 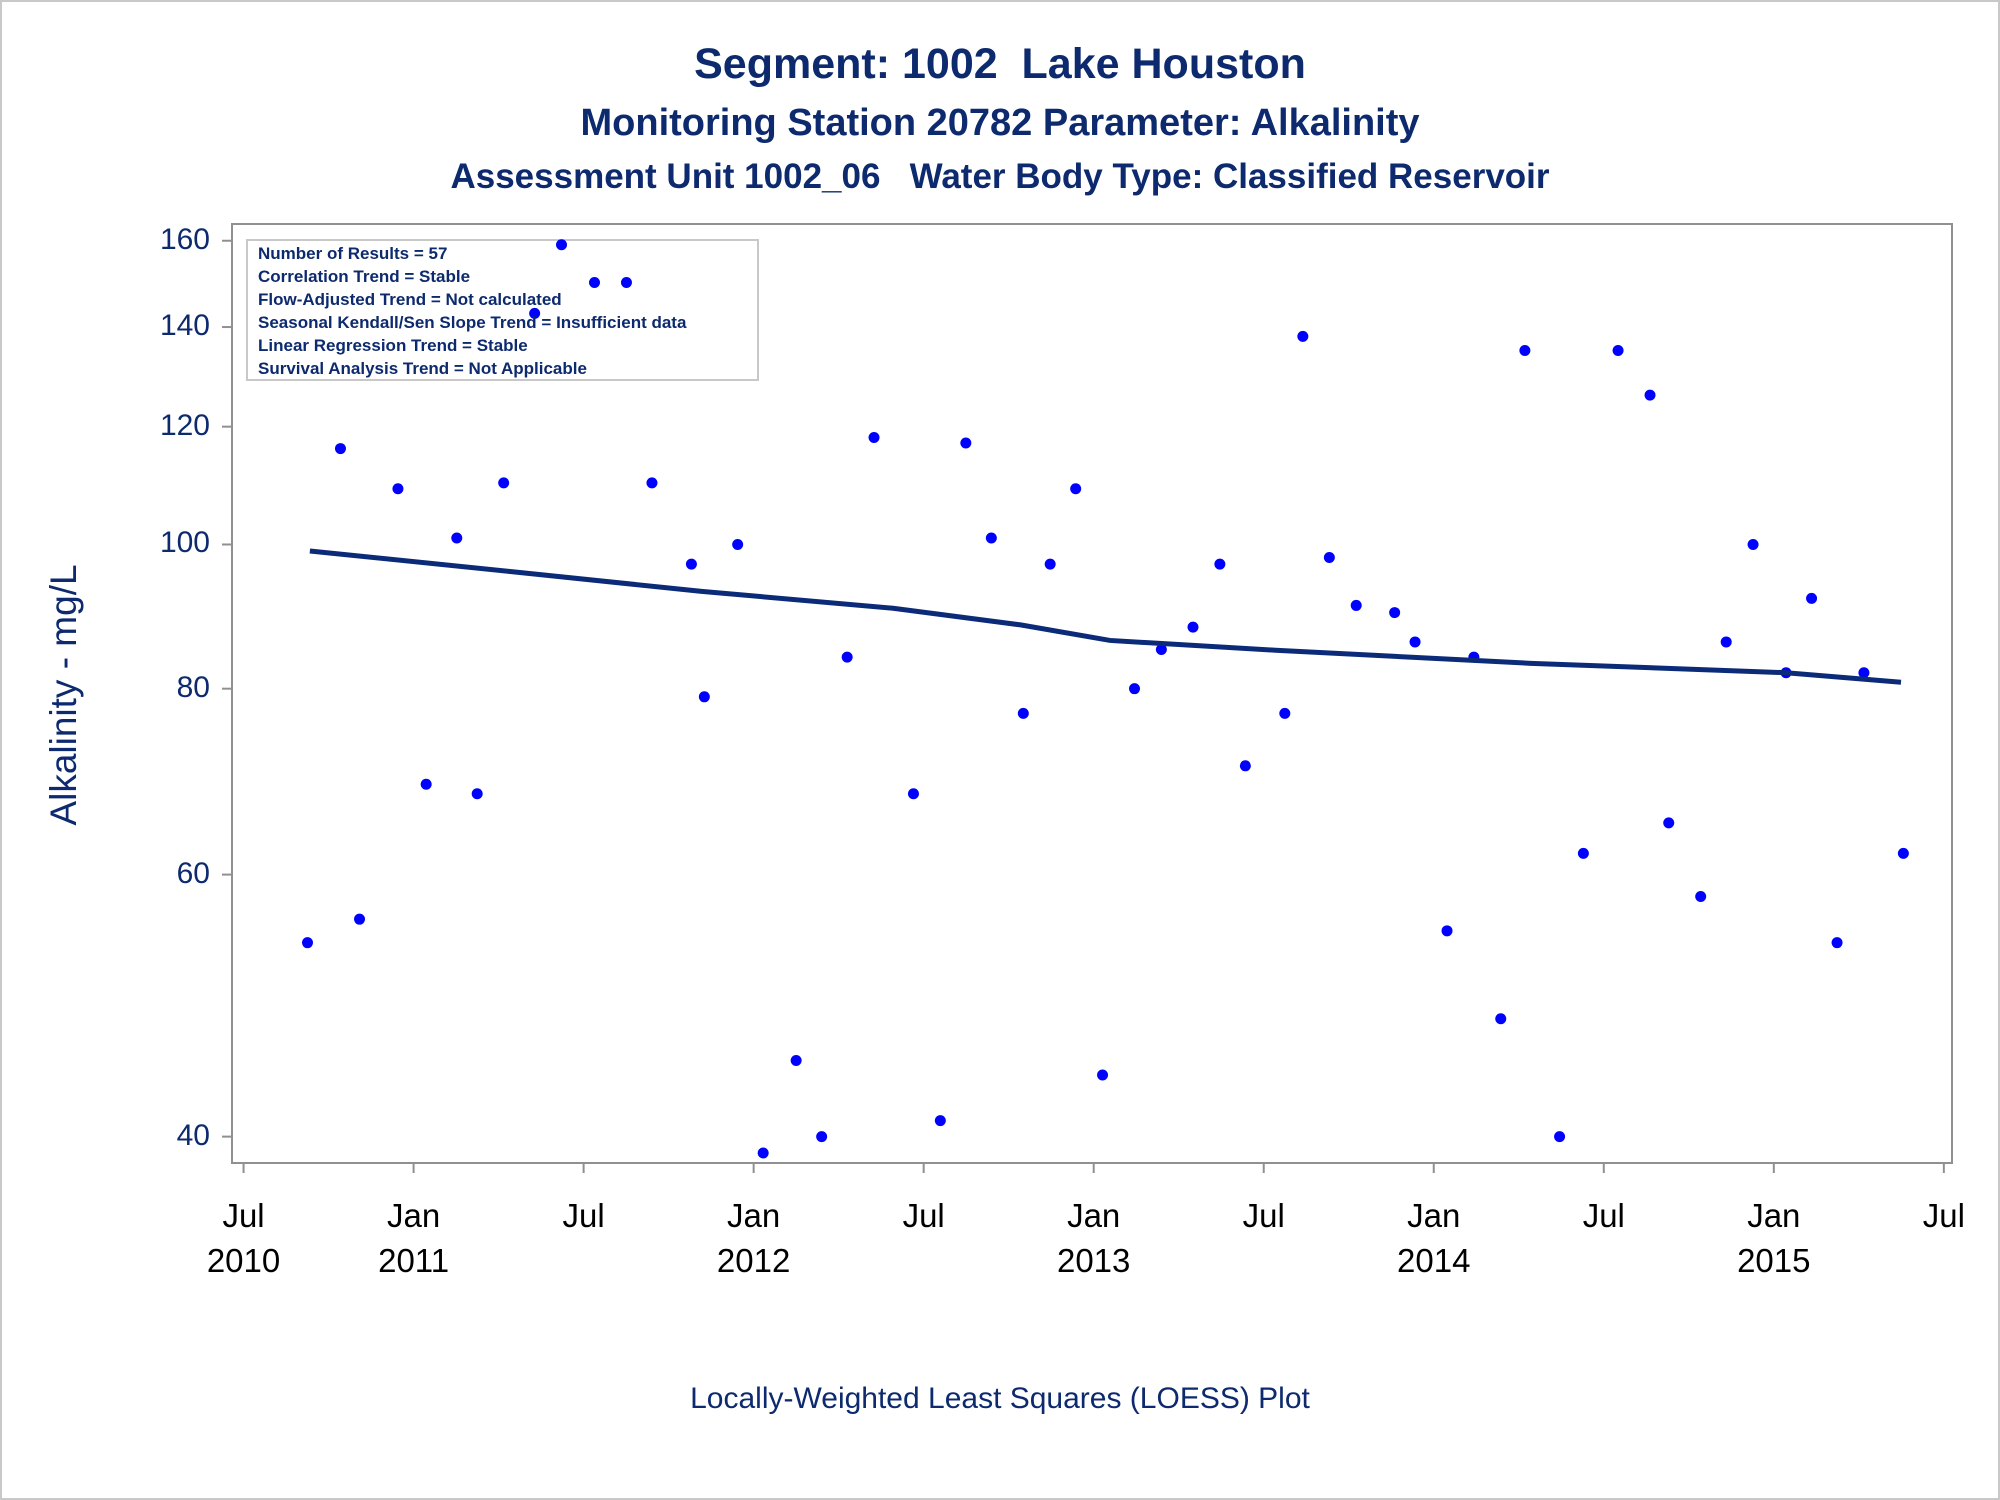 I want to click on y-tick-label: 140, so click(x=184, y=326).